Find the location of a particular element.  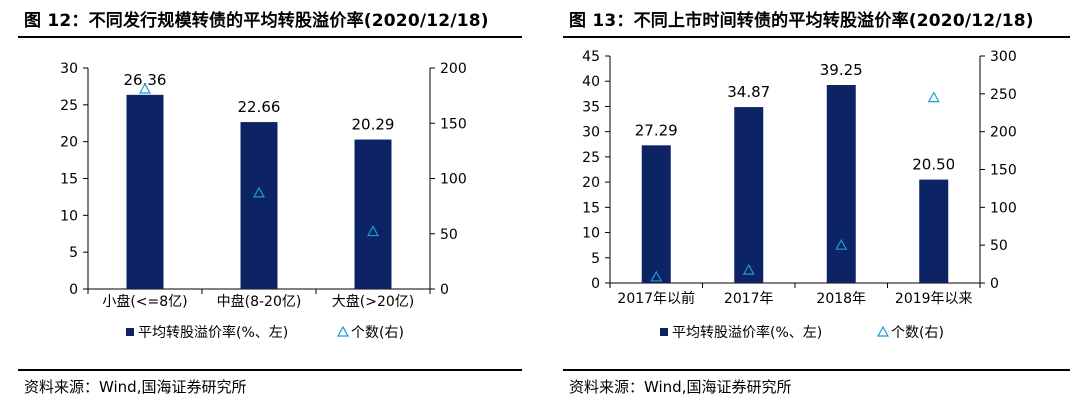

left-axis-tick-label: 35 is located at coordinates (591, 107).